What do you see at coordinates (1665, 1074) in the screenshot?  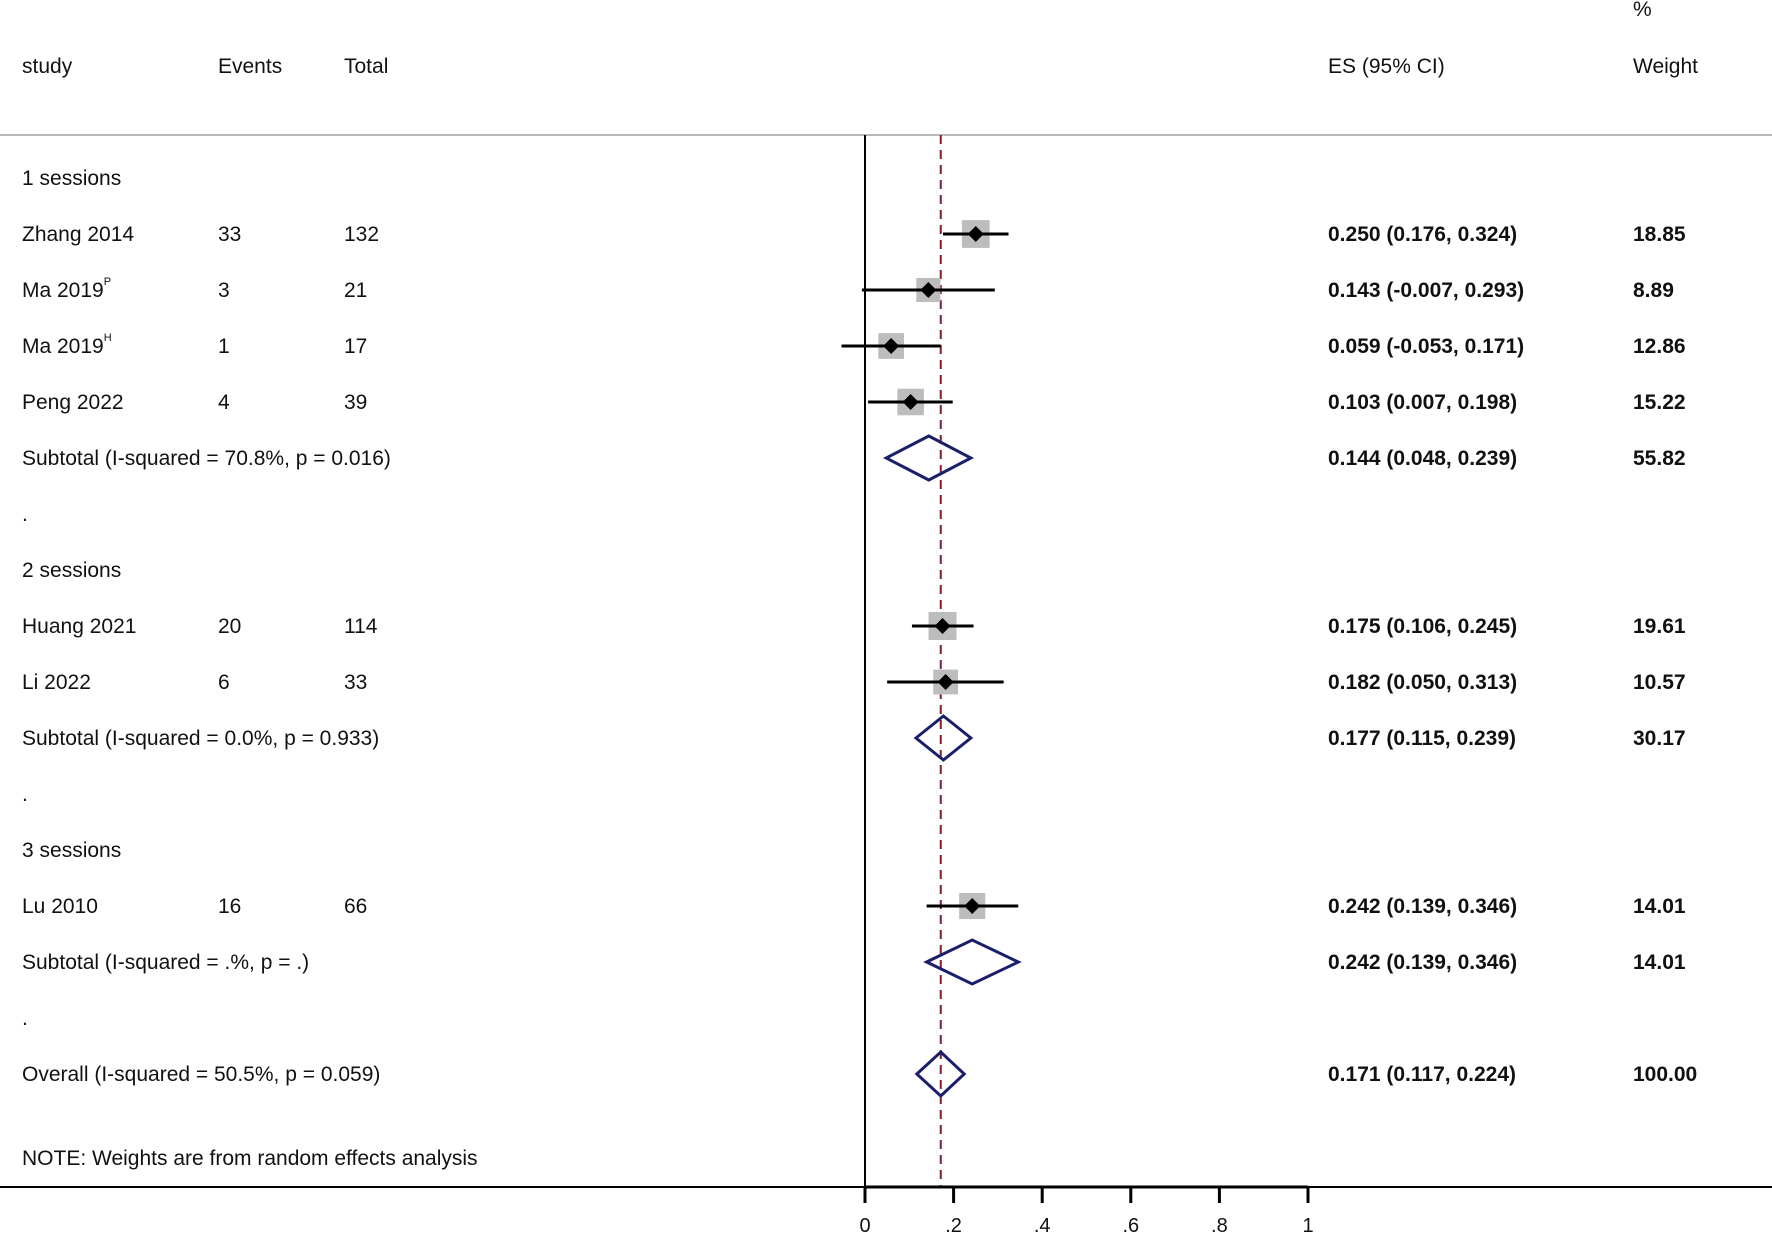 I see `weight-cell: 100.00` at bounding box center [1665, 1074].